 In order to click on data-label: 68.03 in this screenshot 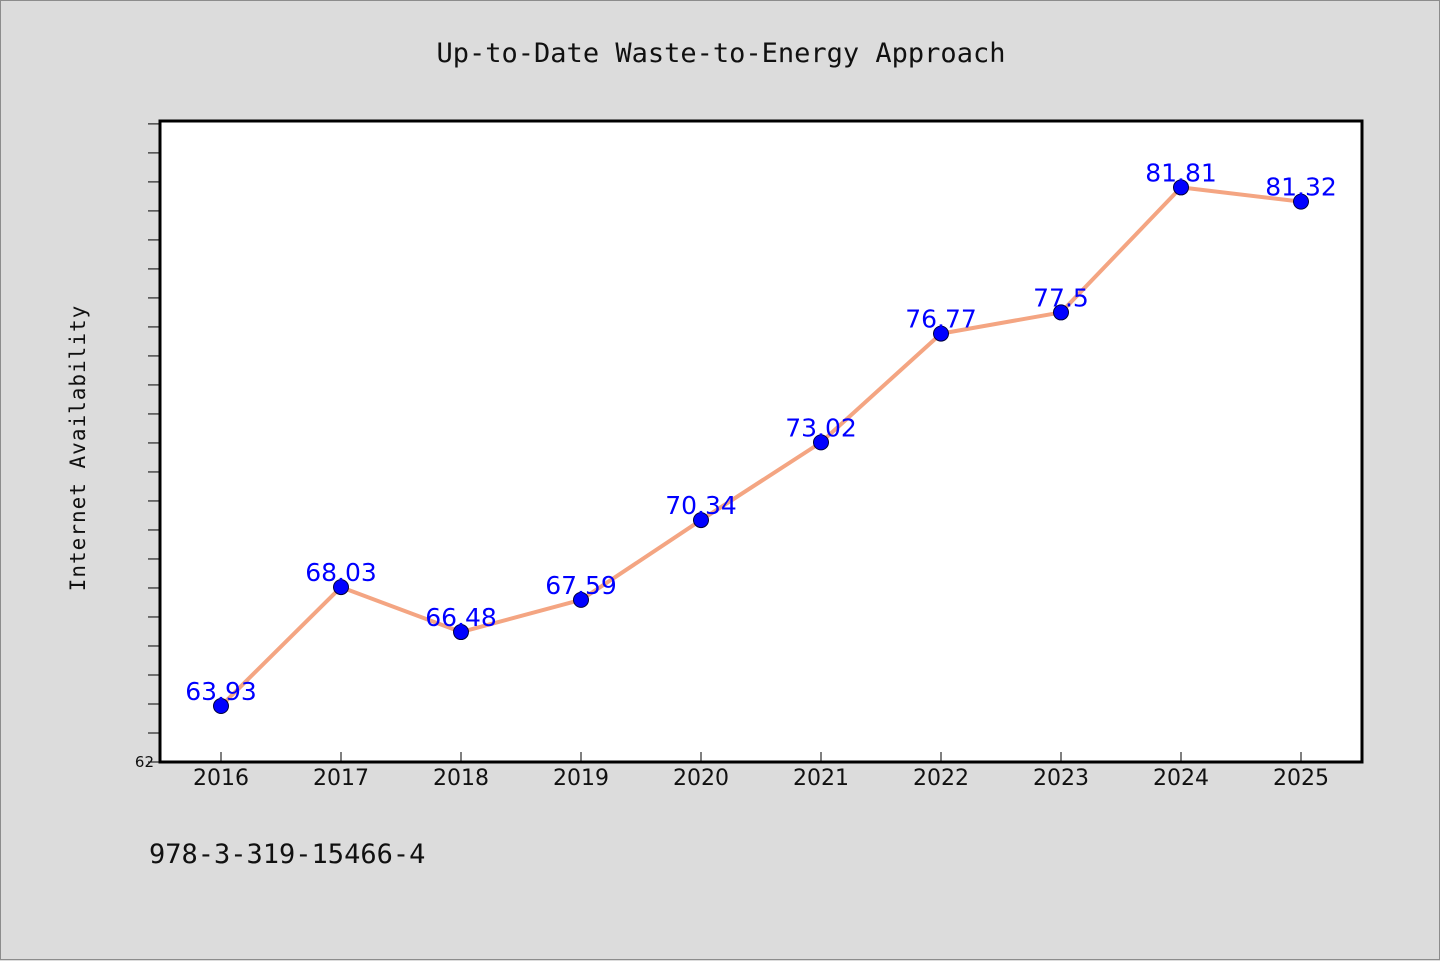, I will do `click(341, 572)`.